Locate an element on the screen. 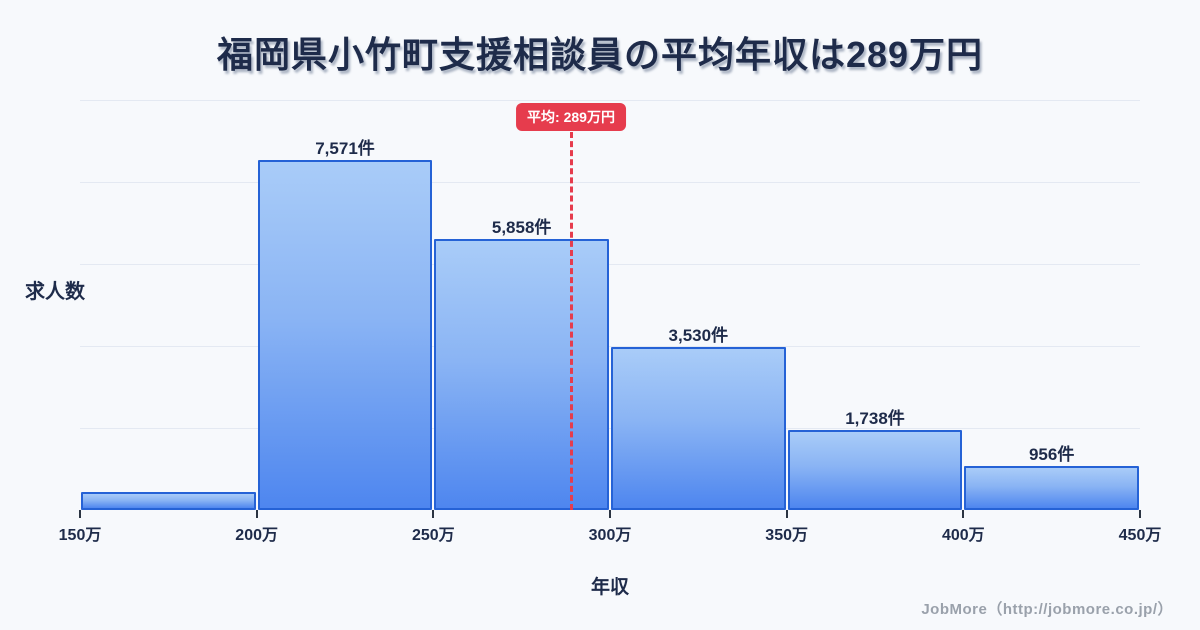  bar-value-label: 3,530件 is located at coordinates (698, 335).